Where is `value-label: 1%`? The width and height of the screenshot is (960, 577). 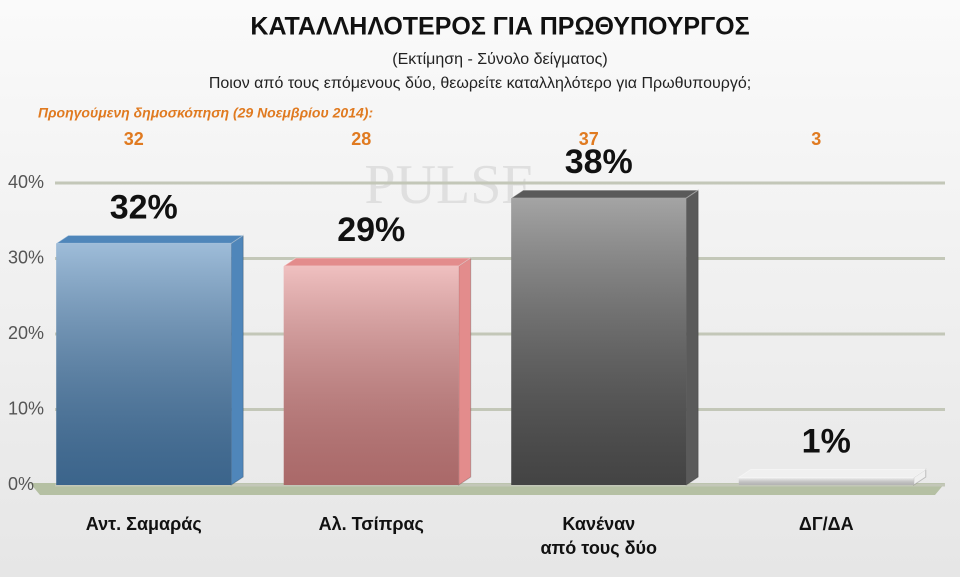
value-label: 1% is located at coordinates (826, 441).